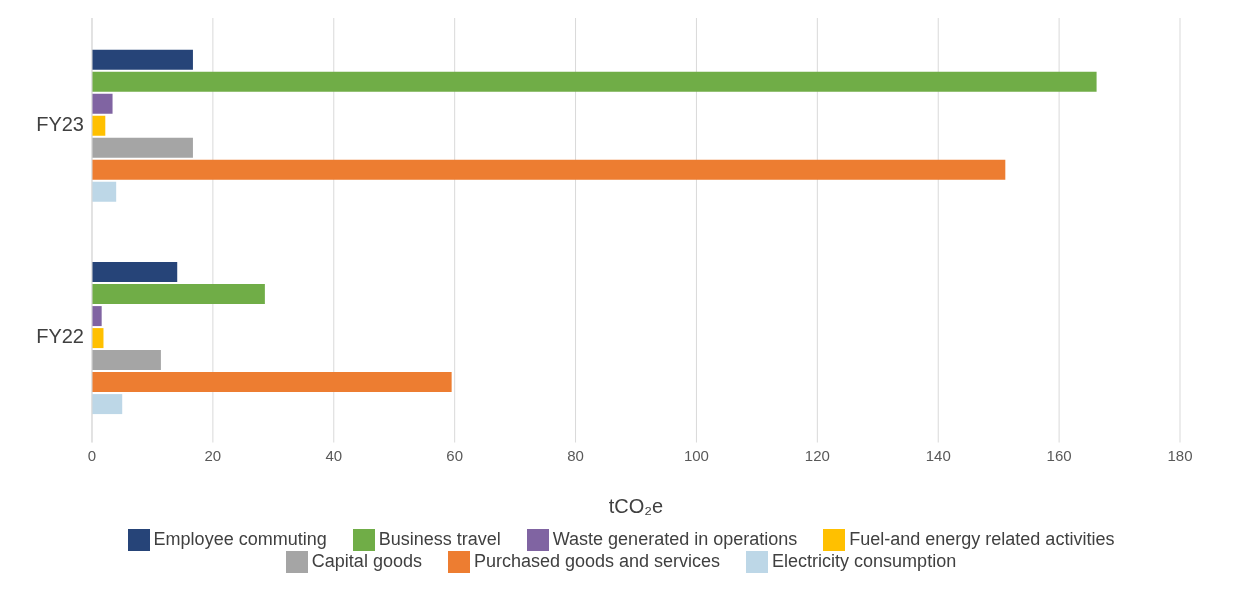  I want to click on legend-label: Electricity consumption, so click(864, 560).